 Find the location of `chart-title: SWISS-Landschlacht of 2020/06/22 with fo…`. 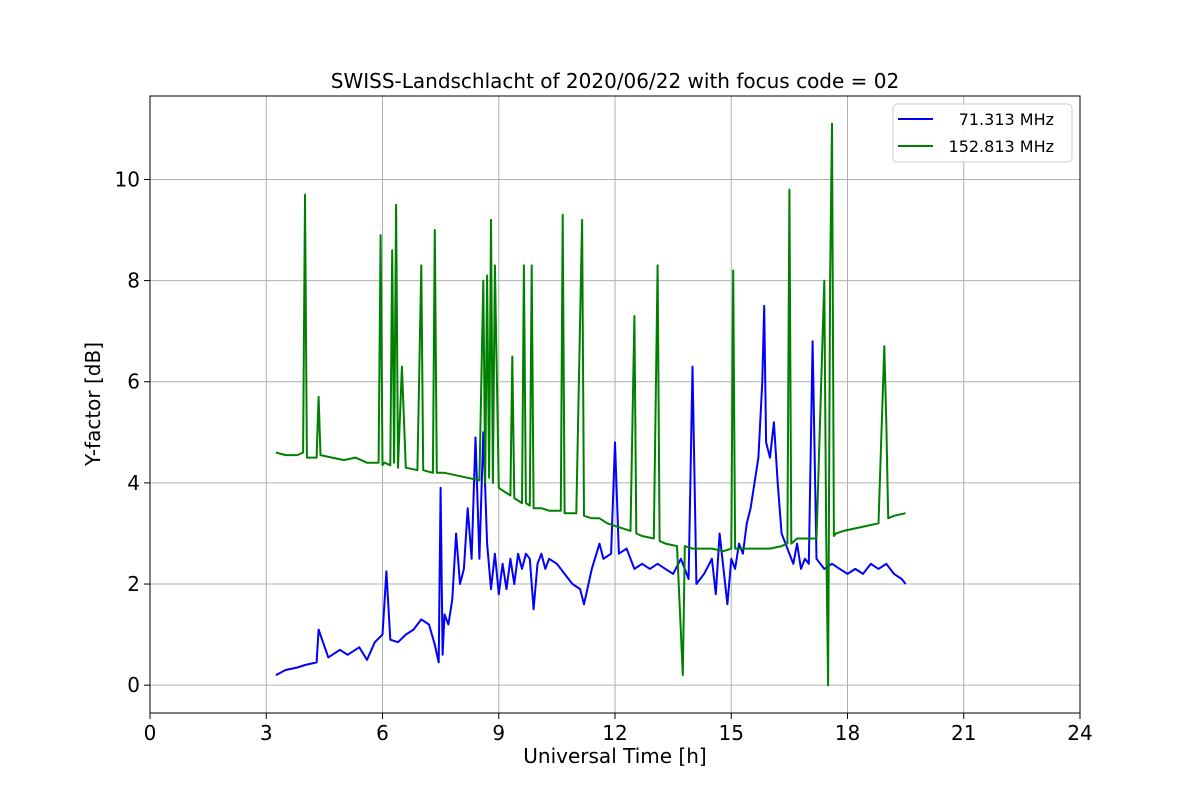

chart-title: SWISS-Landschlacht of 2020/06/22 with fo… is located at coordinates (615, 81).